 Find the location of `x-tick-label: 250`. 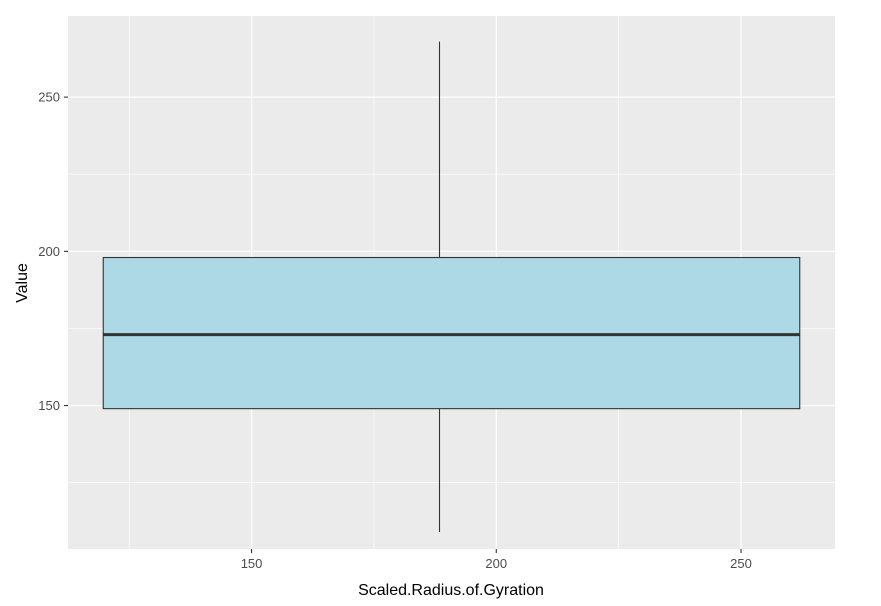

x-tick-label: 250 is located at coordinates (741, 563).